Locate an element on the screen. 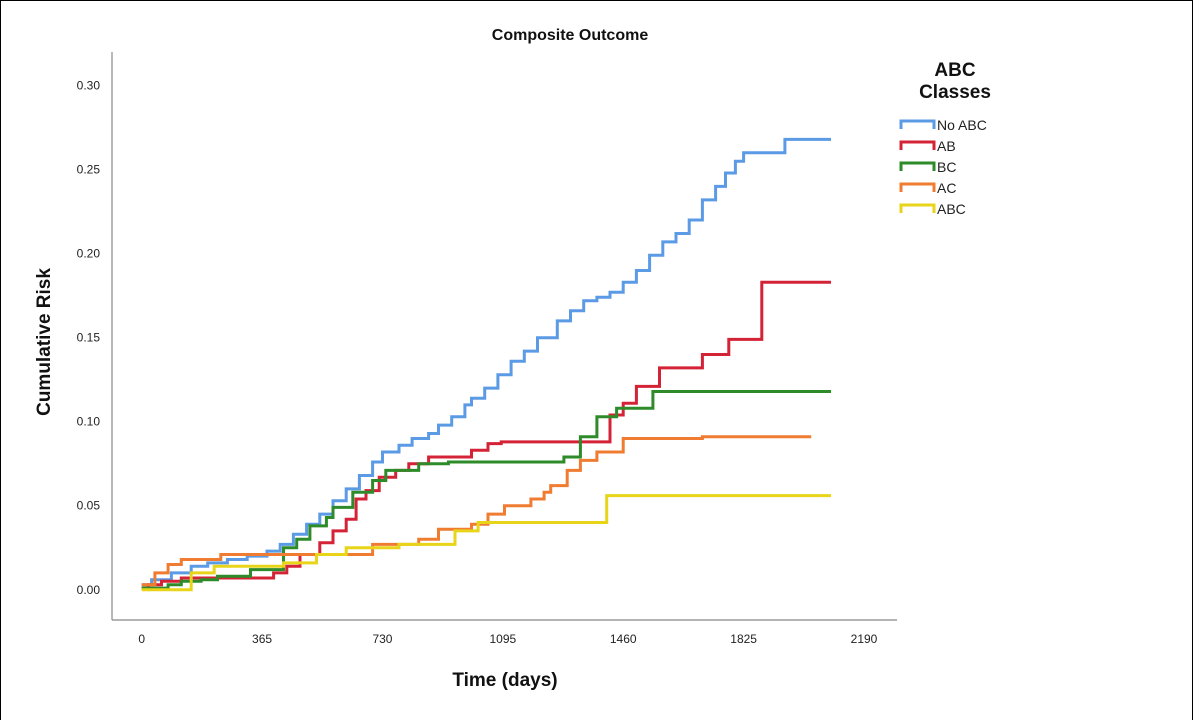 Image resolution: width=1195 pixels, height=720 pixels. x-tick-label: 365 is located at coordinates (262, 639).